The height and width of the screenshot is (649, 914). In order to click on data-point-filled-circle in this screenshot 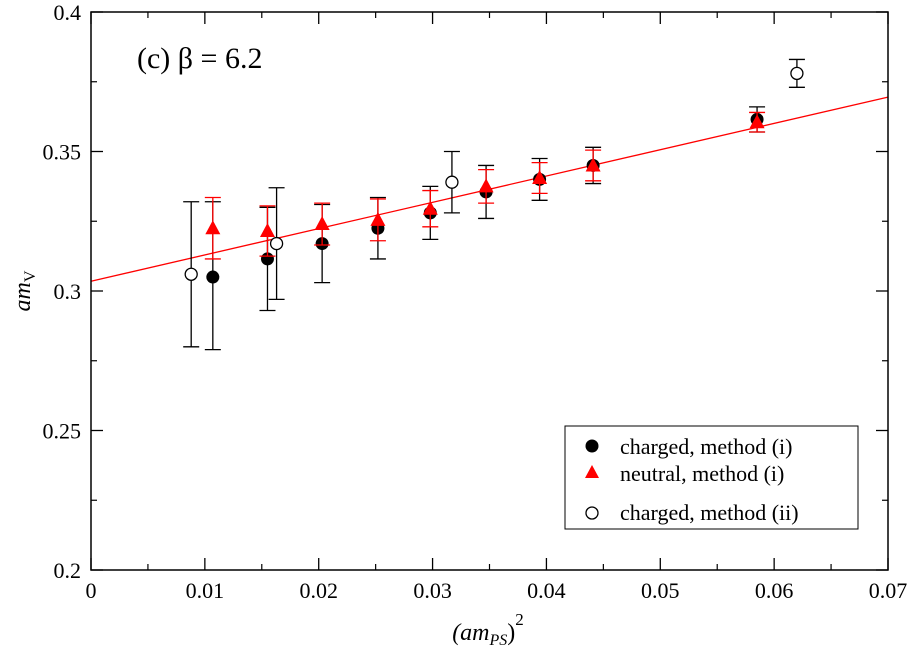, I will do `click(213, 277)`.